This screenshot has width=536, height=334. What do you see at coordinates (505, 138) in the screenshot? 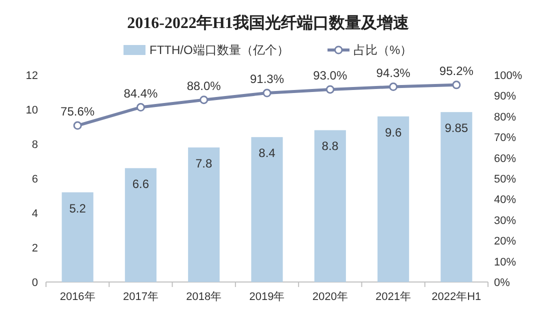
I see `y2-tick-label: 70%` at bounding box center [505, 138].